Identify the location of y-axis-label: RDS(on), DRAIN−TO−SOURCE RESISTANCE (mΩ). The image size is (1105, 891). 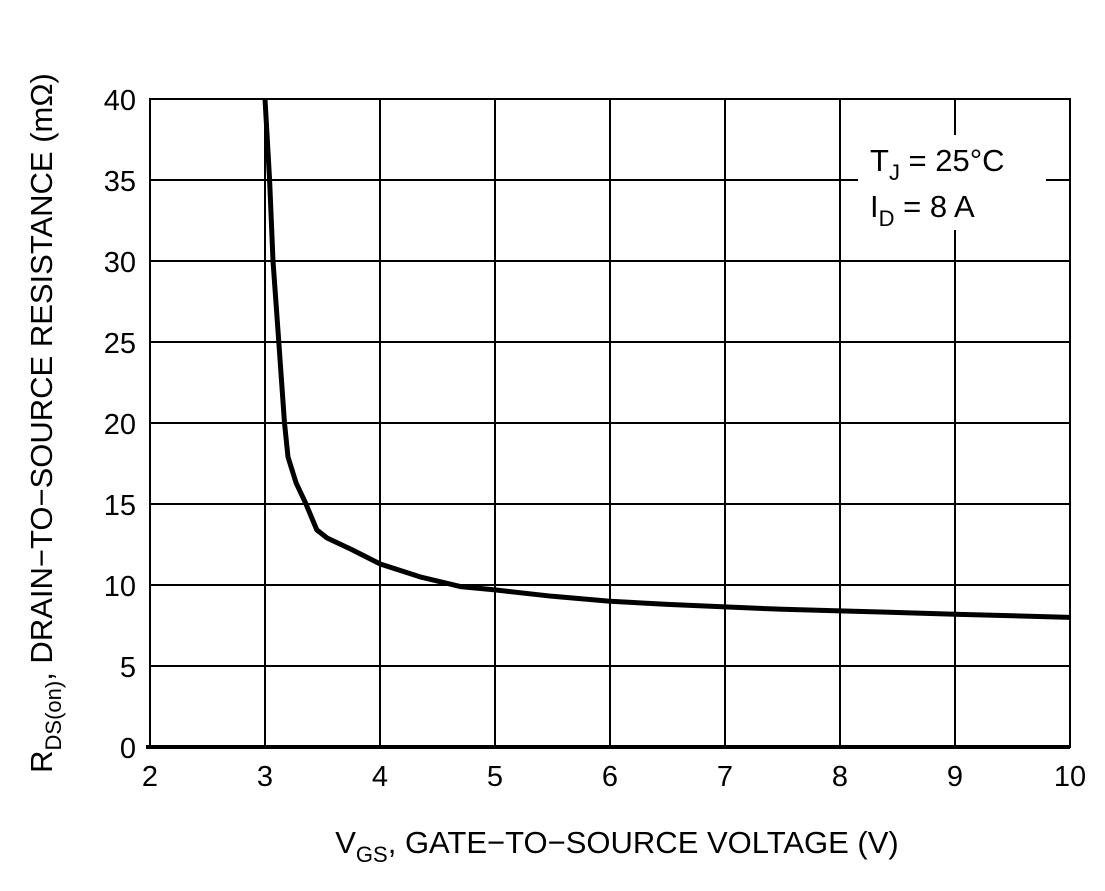
(45, 423).